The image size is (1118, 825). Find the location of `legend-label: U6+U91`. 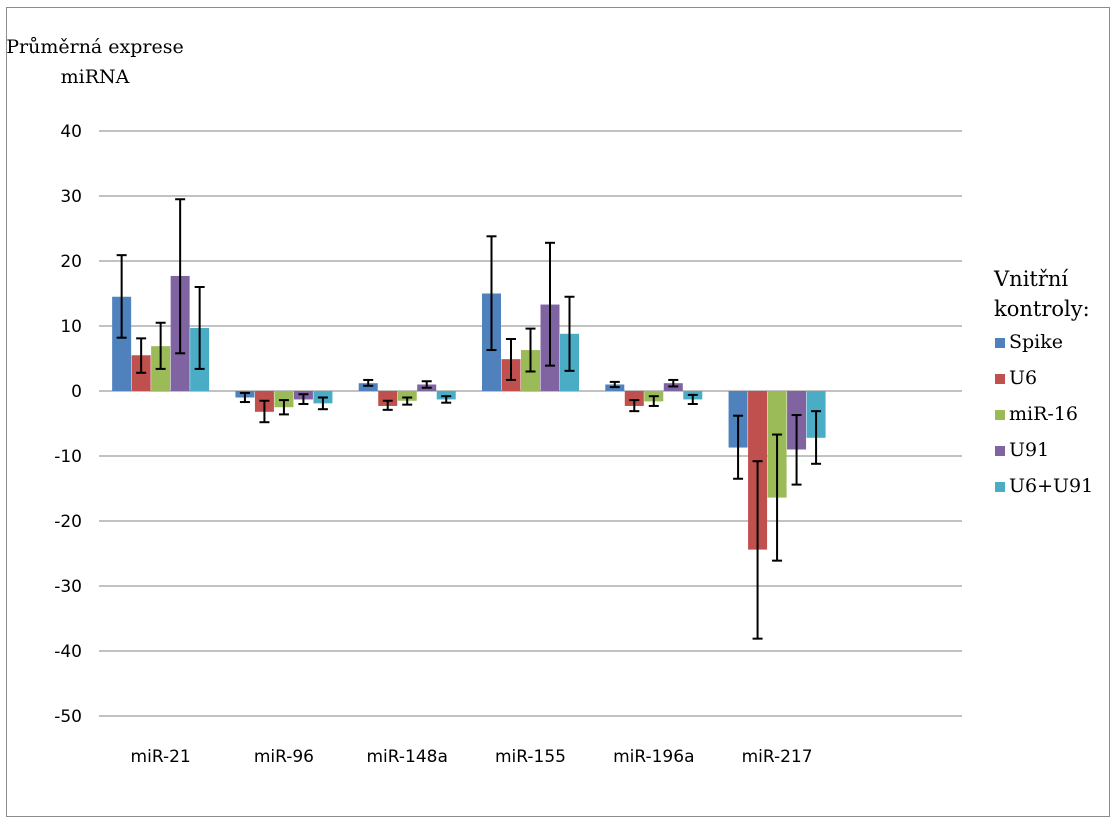

legend-label: U6+U91 is located at coordinates (1051, 486).